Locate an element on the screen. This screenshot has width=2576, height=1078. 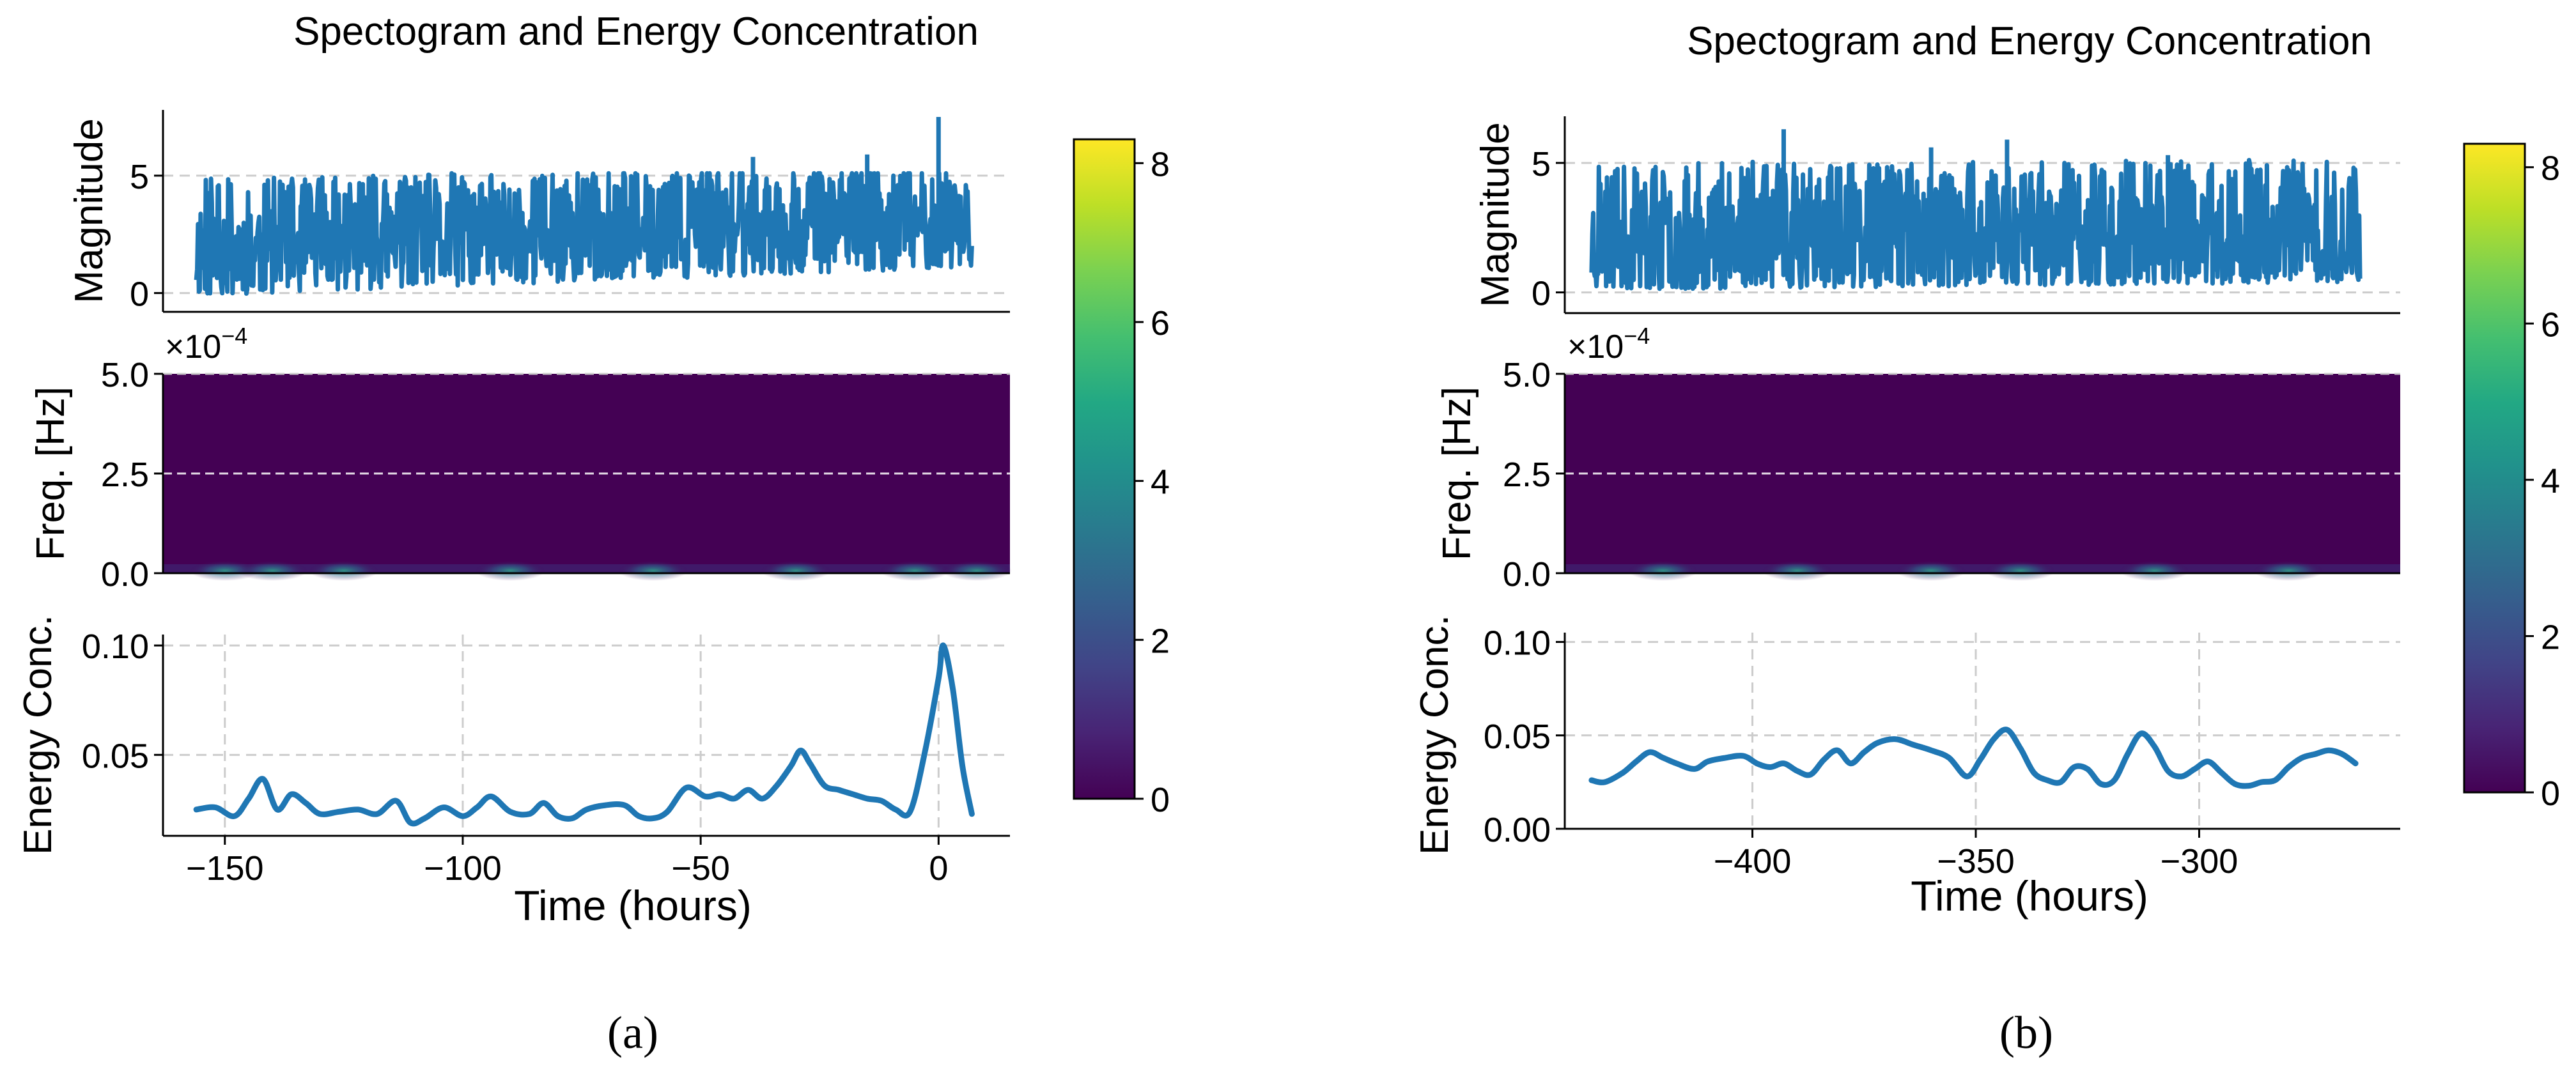
panel-label-b: (b) is located at coordinates (2026, 1032).